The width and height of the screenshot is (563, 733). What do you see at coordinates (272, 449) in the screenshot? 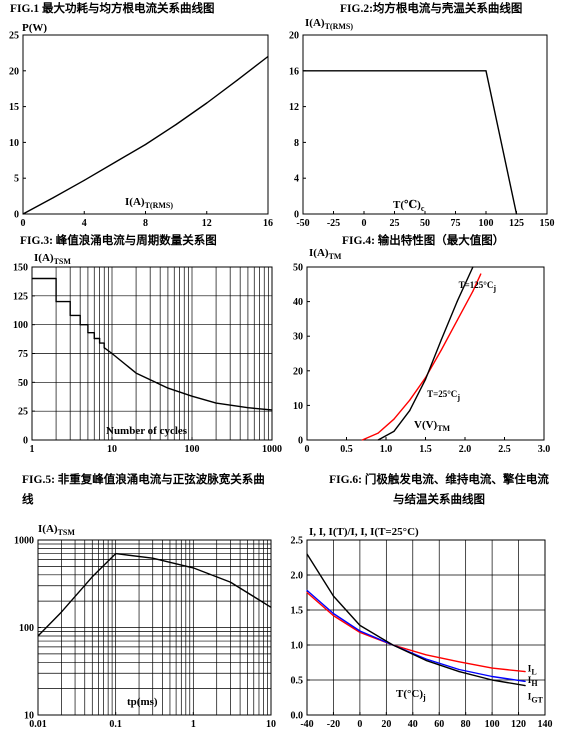
I see `x-tick-label: 1000` at bounding box center [272, 449].